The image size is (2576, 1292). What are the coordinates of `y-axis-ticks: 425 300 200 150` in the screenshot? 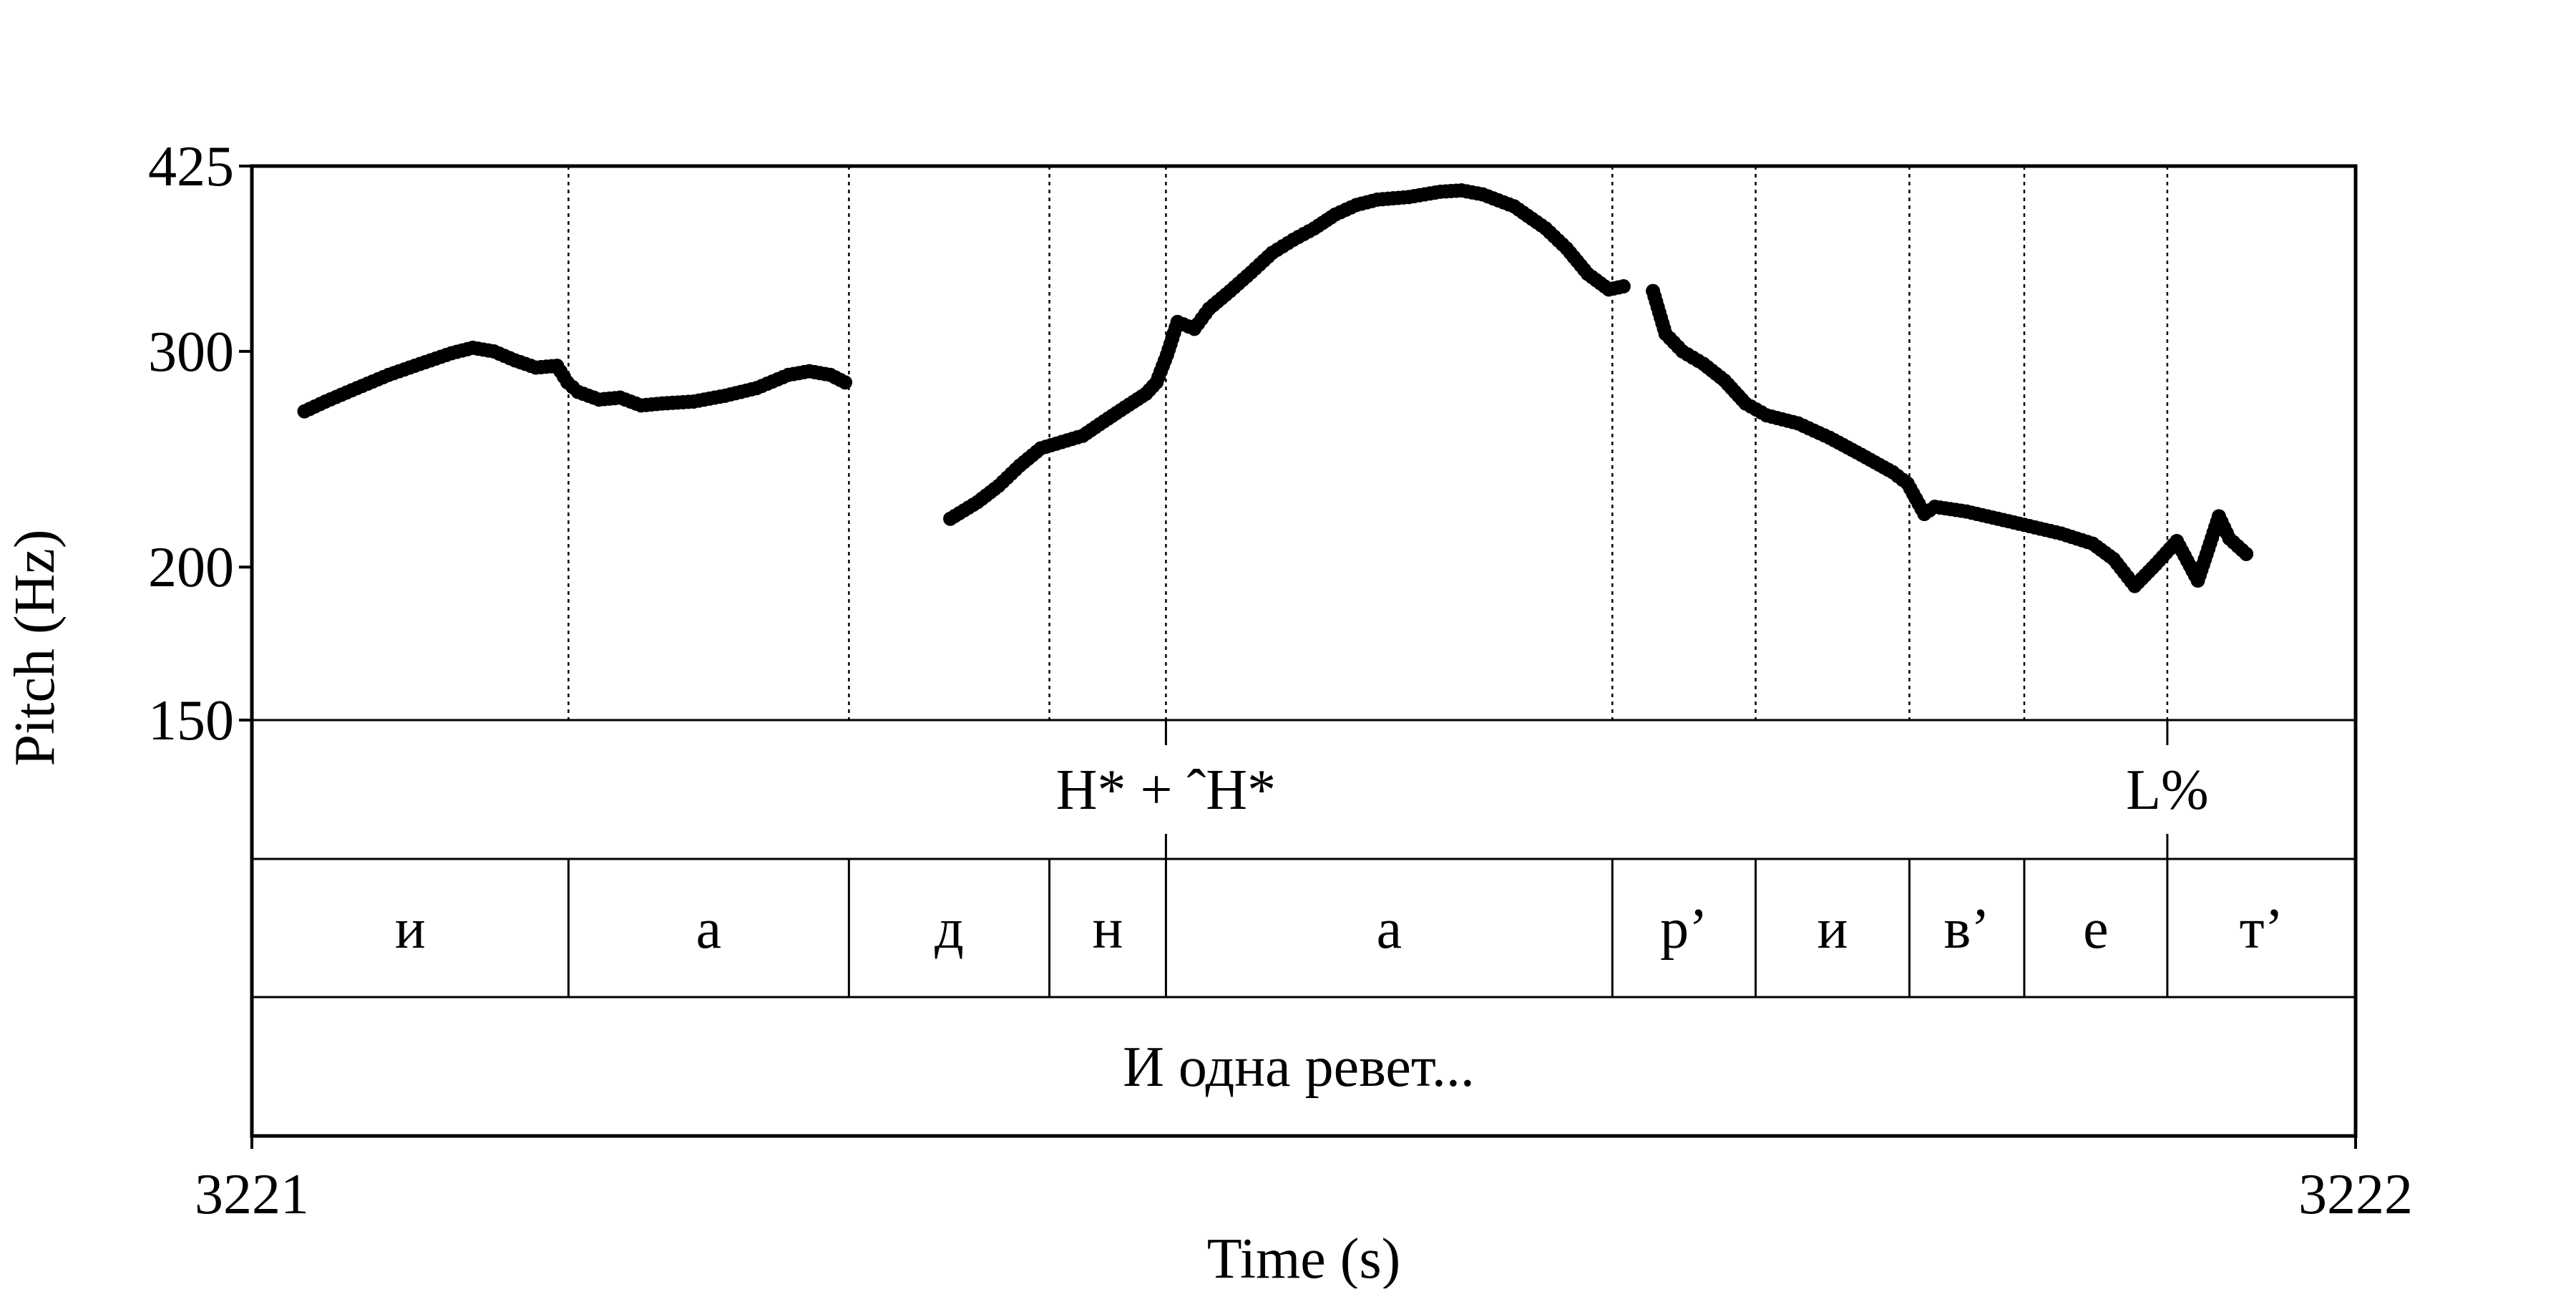 It's located at (200, 443).